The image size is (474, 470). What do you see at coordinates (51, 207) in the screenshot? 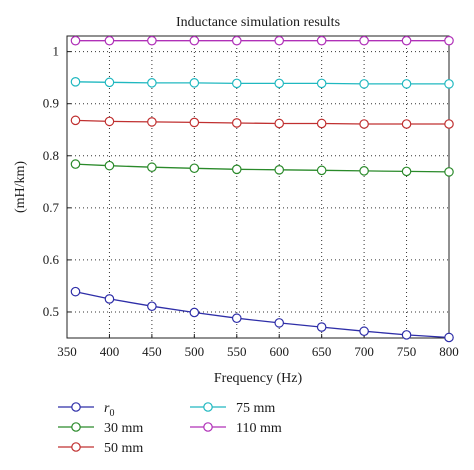
I see `y-tick-label: 0.7` at bounding box center [51, 207].